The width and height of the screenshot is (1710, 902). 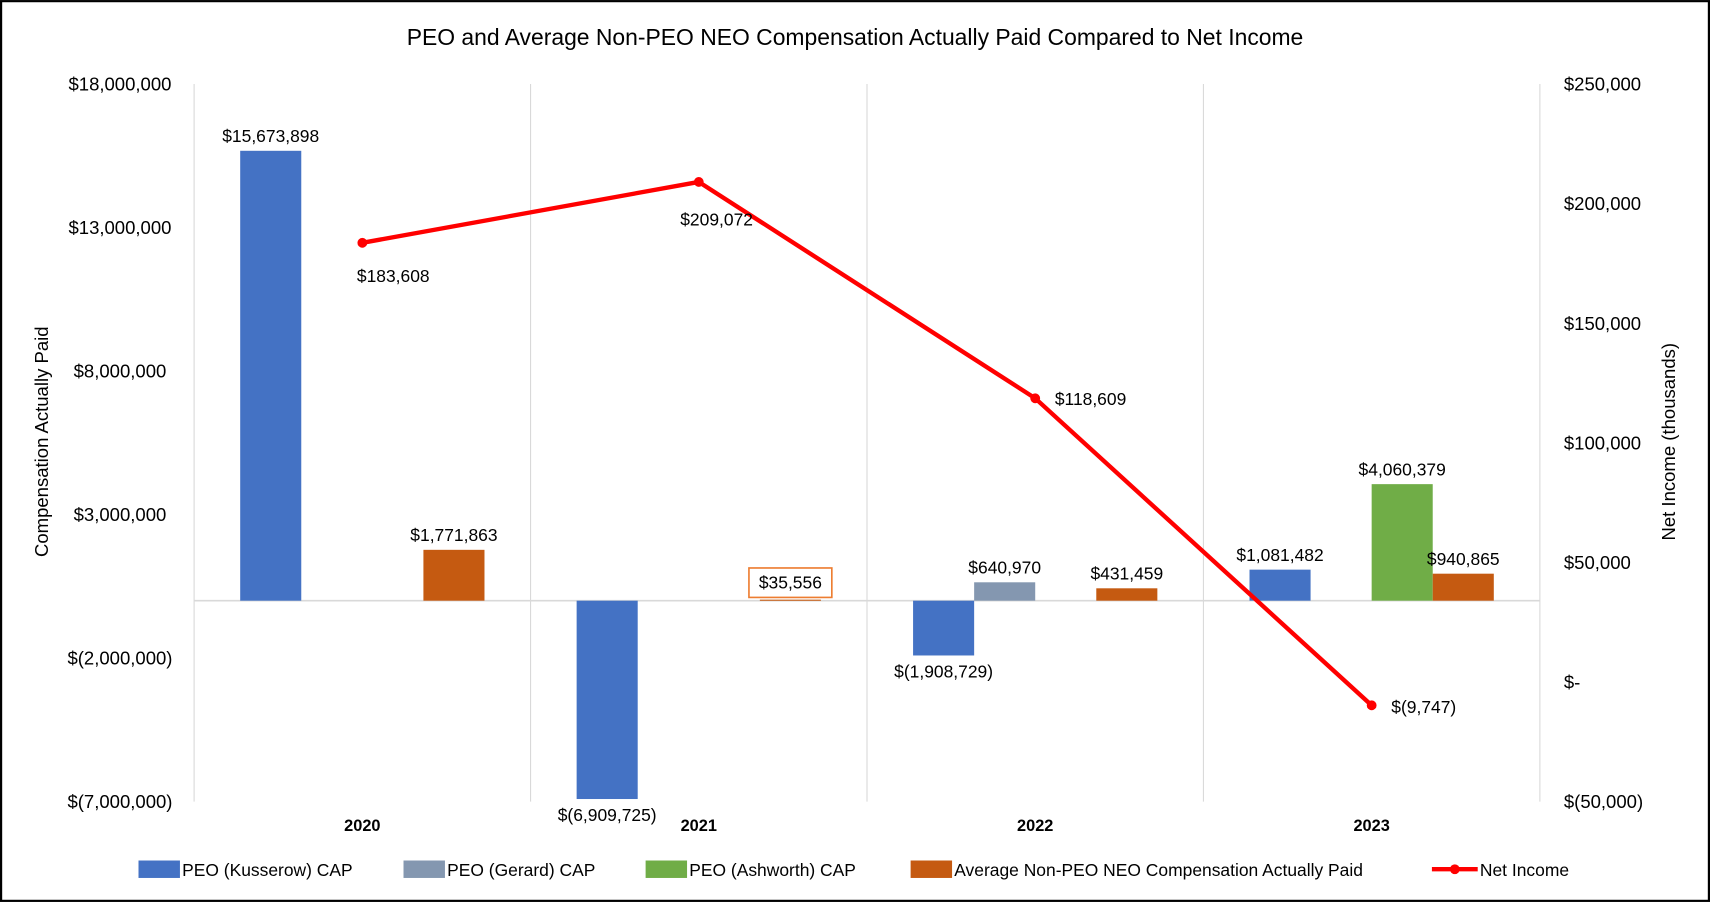 What do you see at coordinates (120, 514) in the screenshot?
I see `y-tick-label: $3,000,000` at bounding box center [120, 514].